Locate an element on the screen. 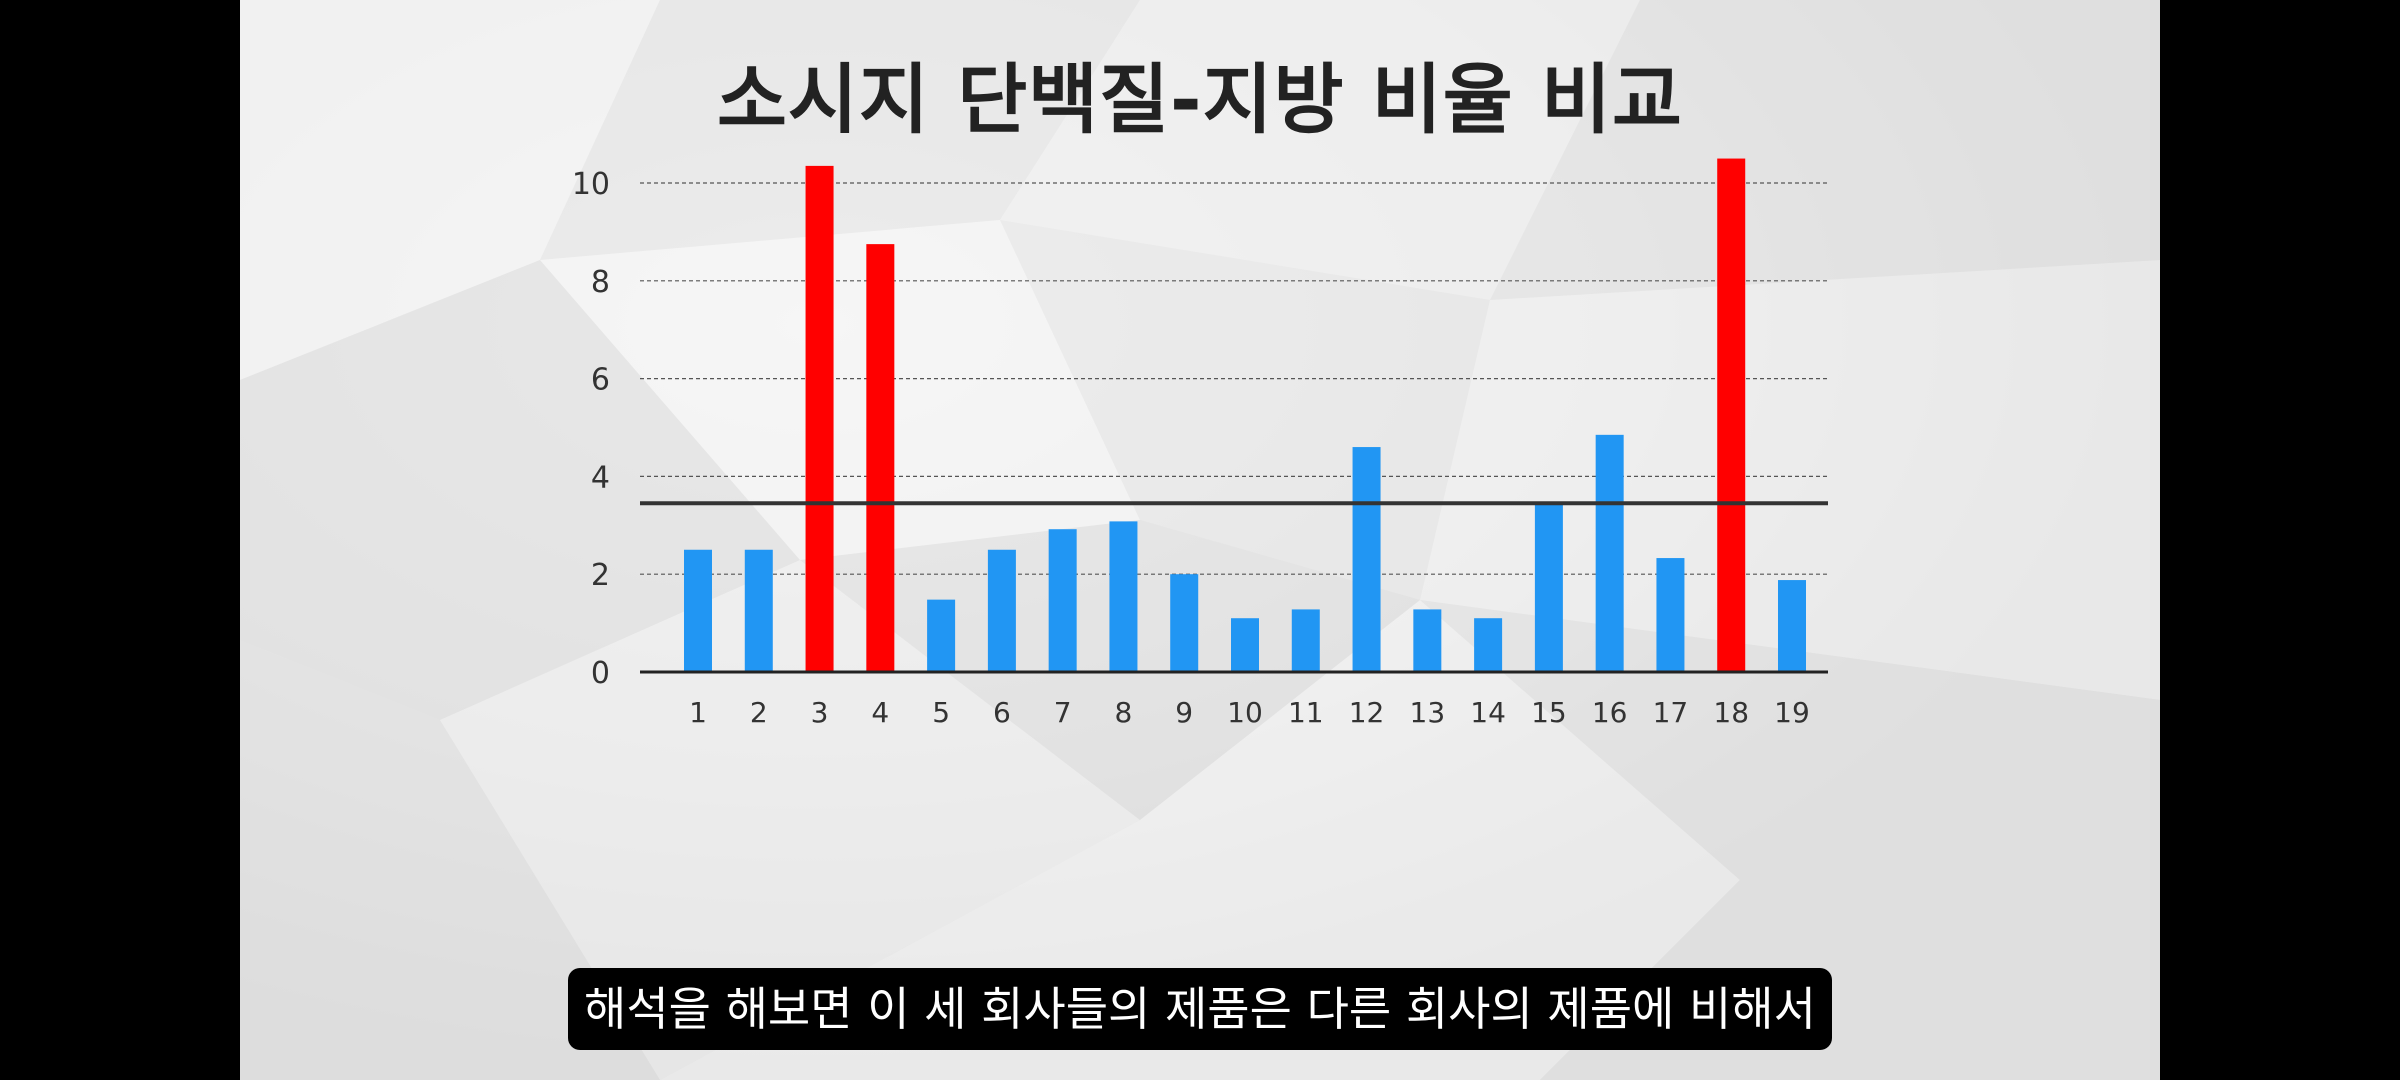 Image resolution: width=2400 pixels, height=1080 pixels. x-tick-label-10: 10 is located at coordinates (1245, 712).